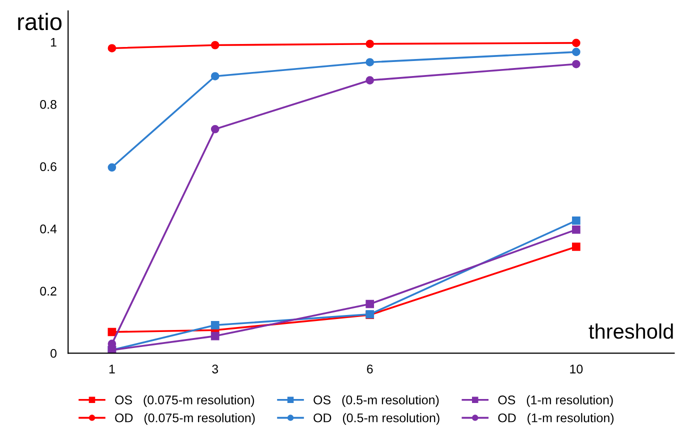 This screenshot has height=436, width=681. Describe the element at coordinates (48, 229) in the screenshot. I see `y-tick-label: 0.4` at that location.